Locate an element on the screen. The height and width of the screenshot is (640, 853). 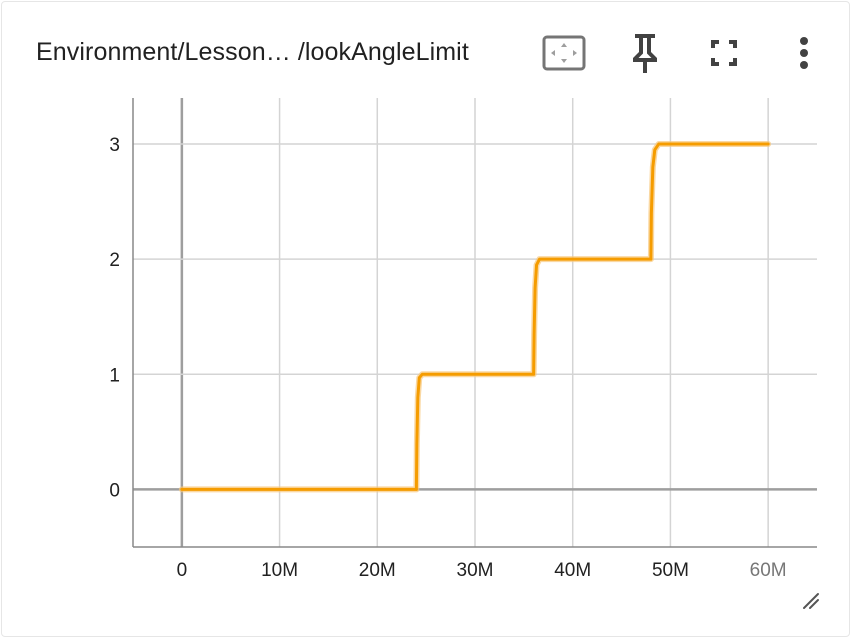
x-tick-label: 0 is located at coordinates (182, 570).